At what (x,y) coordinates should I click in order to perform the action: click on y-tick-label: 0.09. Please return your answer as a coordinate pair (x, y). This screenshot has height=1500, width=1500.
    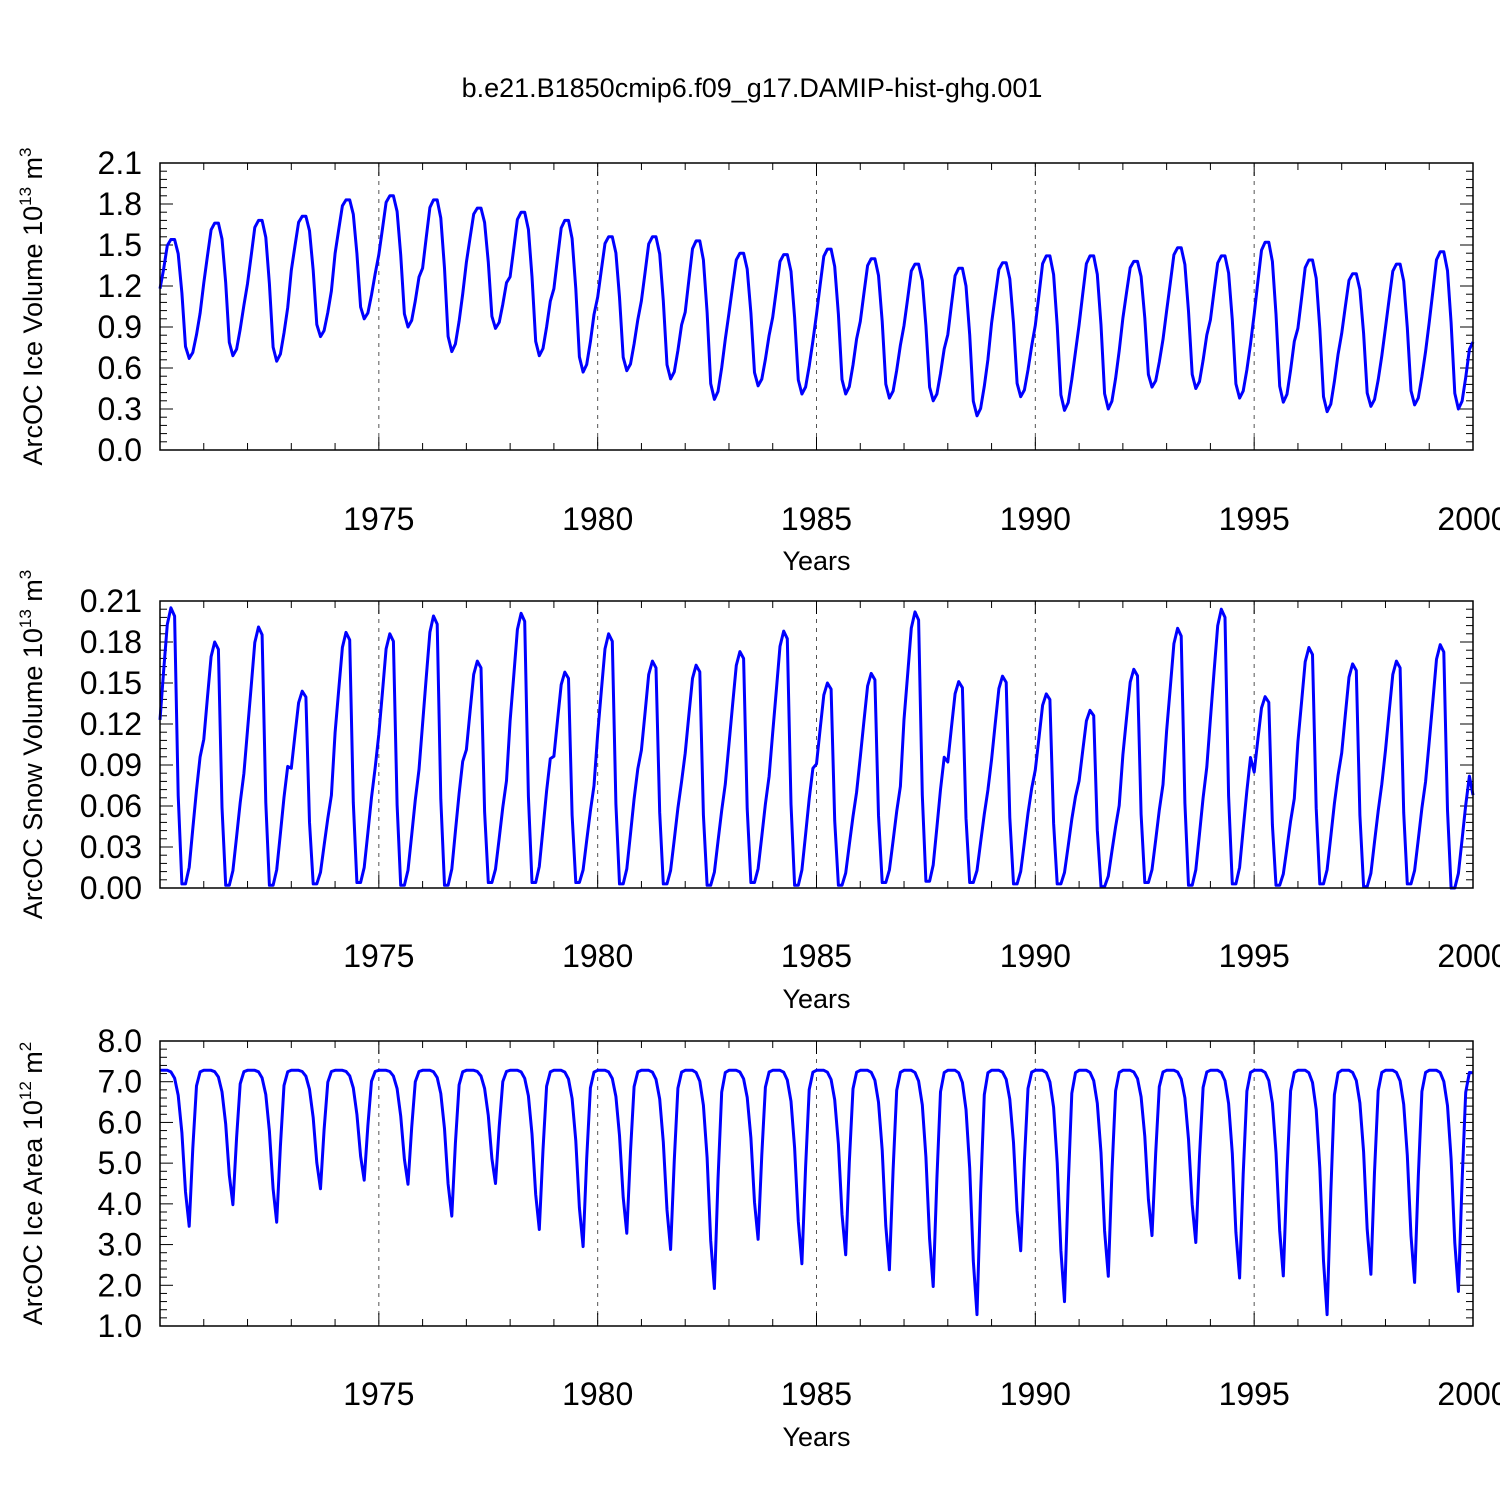
    Looking at the image, I should click on (111, 765).